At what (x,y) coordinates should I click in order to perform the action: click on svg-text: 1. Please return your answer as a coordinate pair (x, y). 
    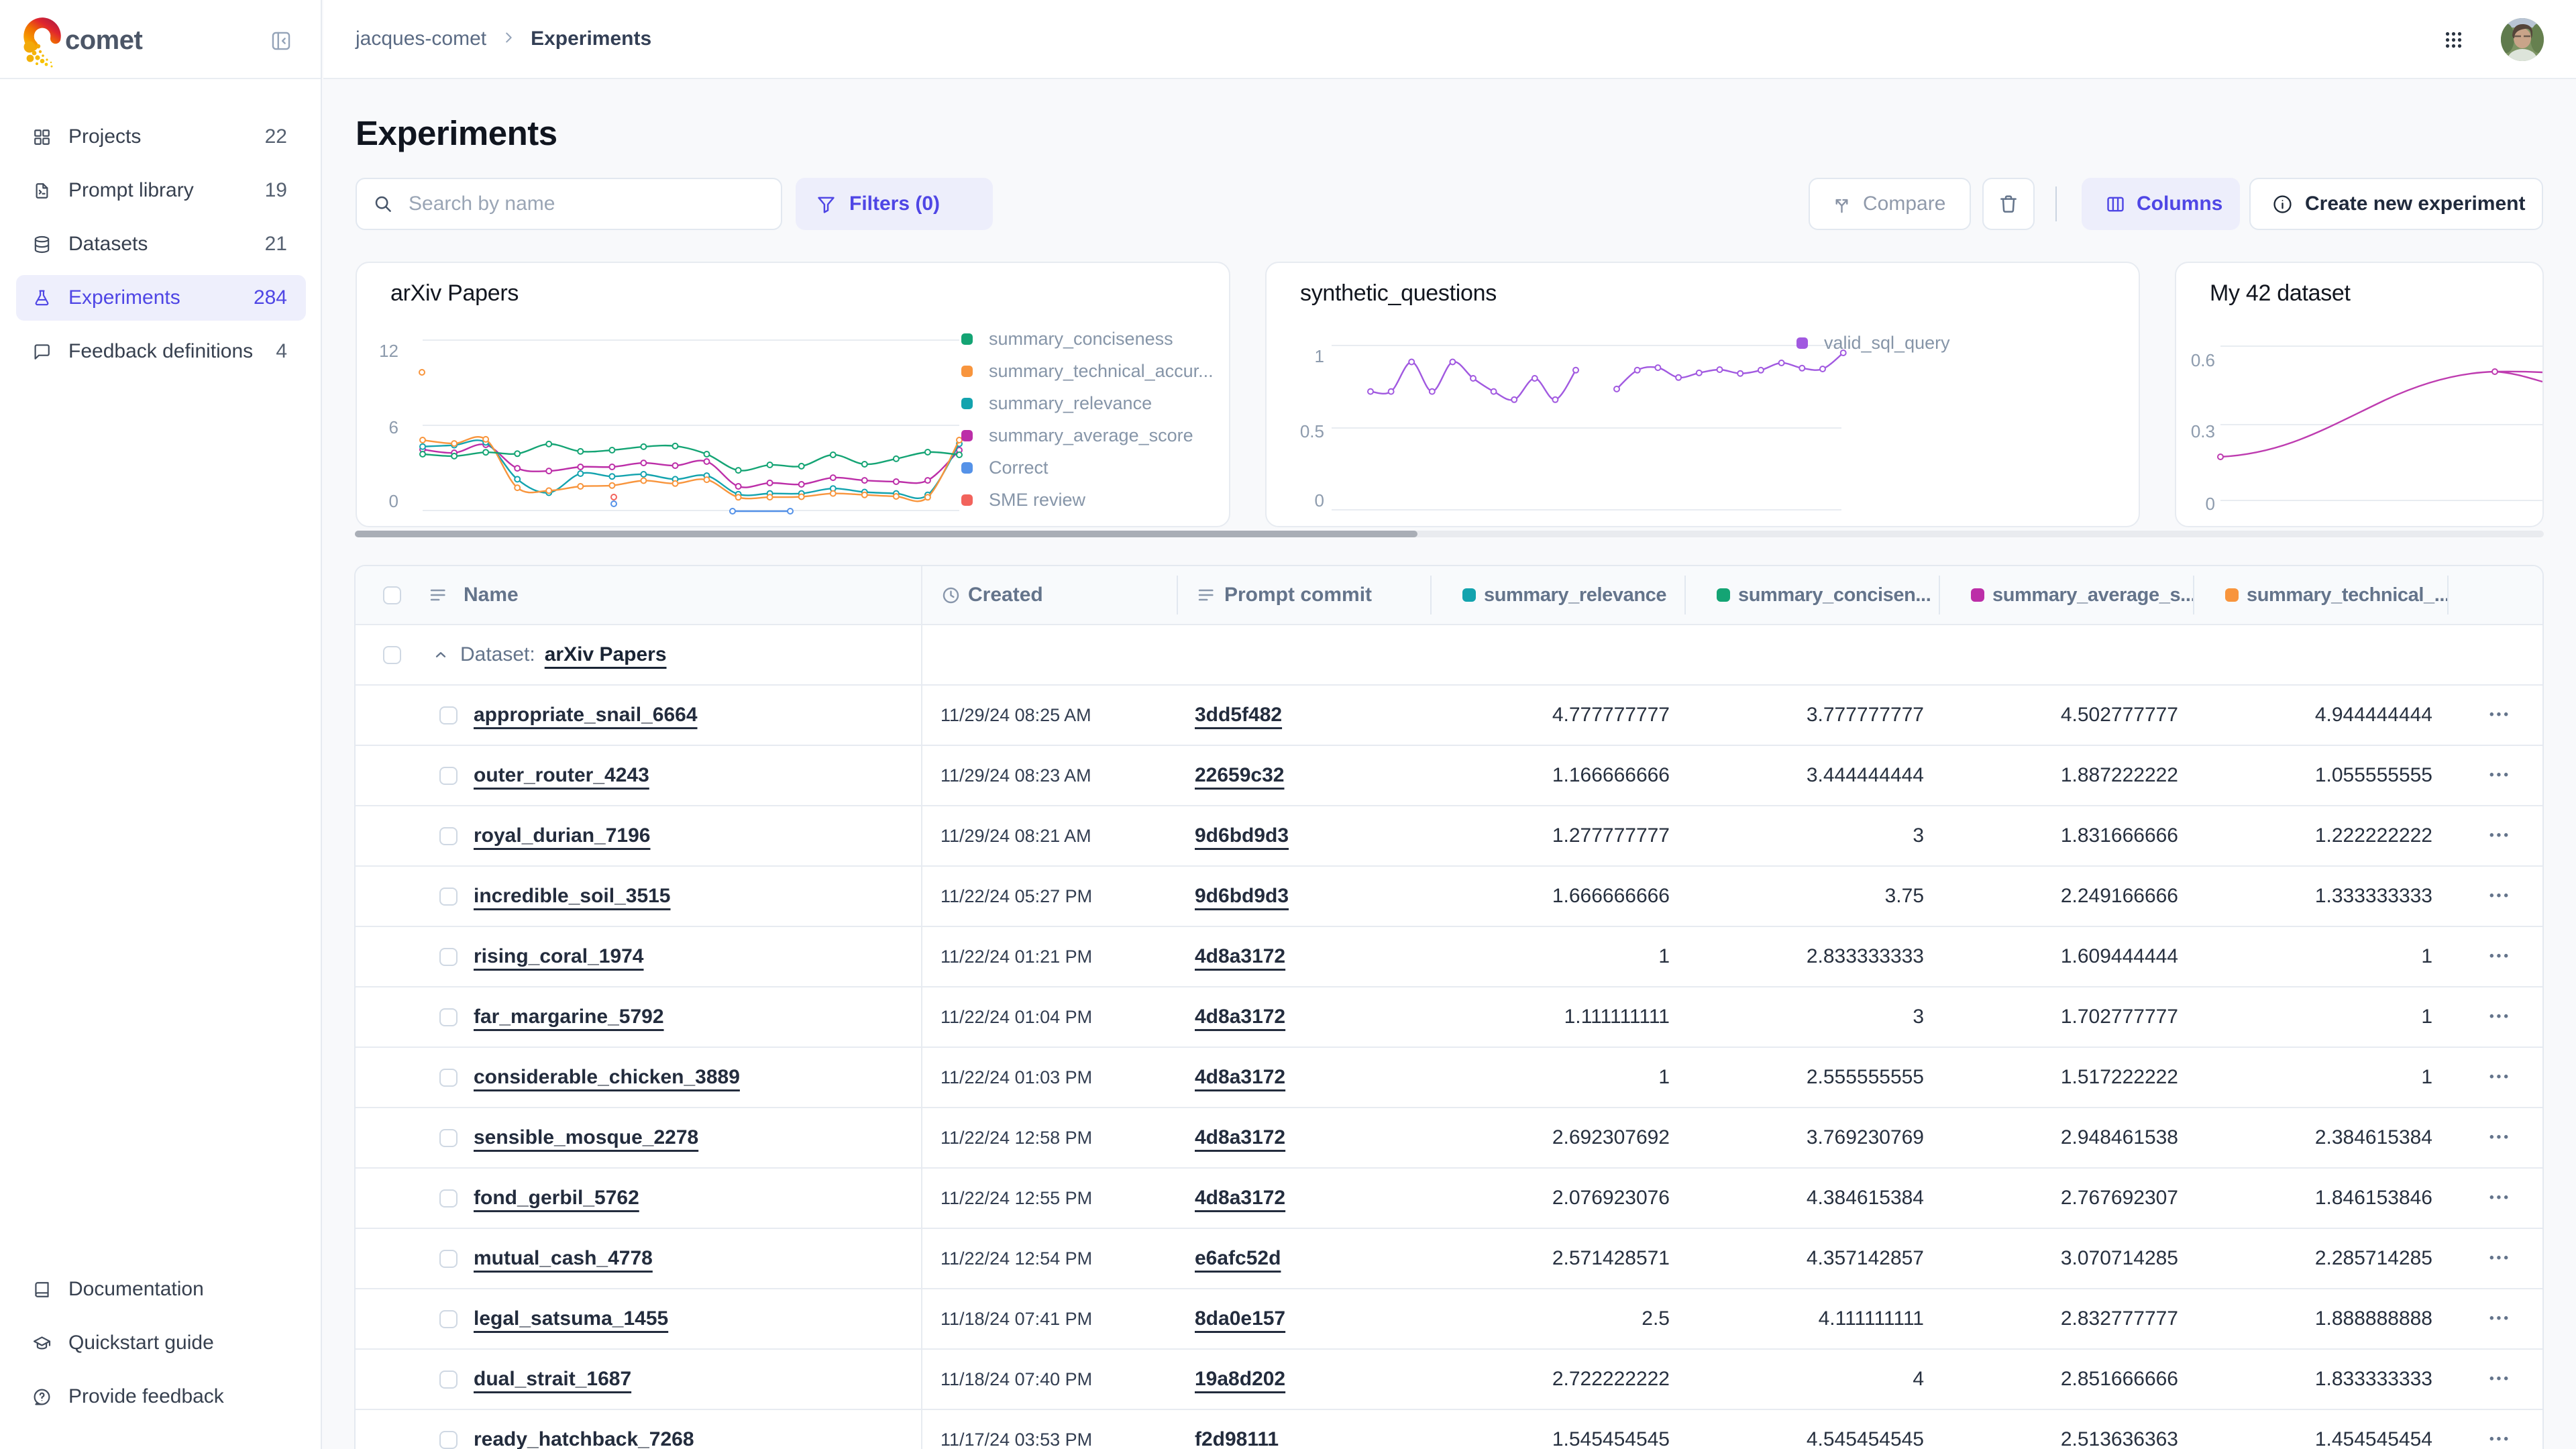
    Looking at the image, I should click on (1319, 356).